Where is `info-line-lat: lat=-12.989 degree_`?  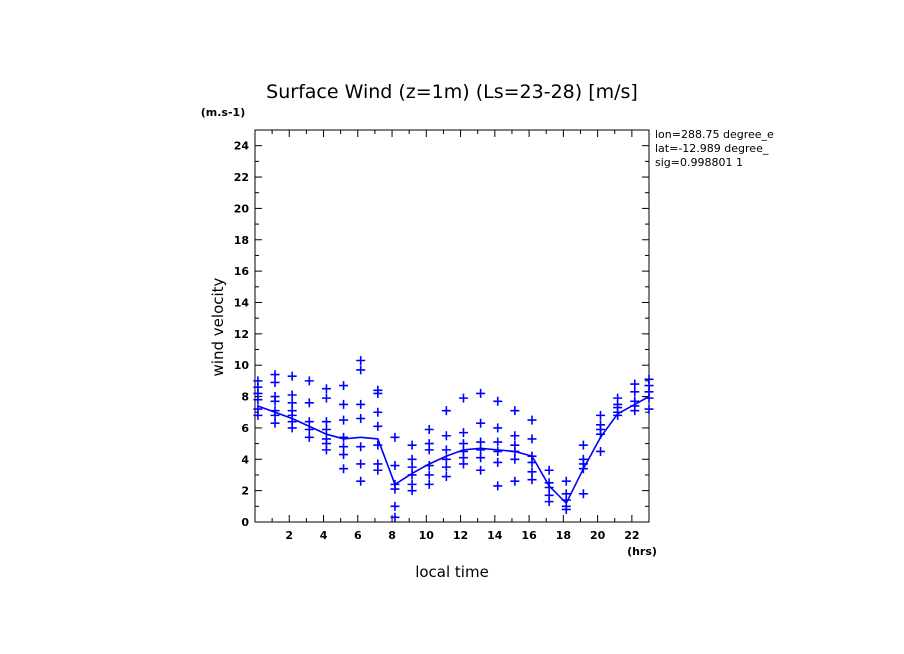
info-line-lat: lat=-12.989 degree_ is located at coordinates (712, 148).